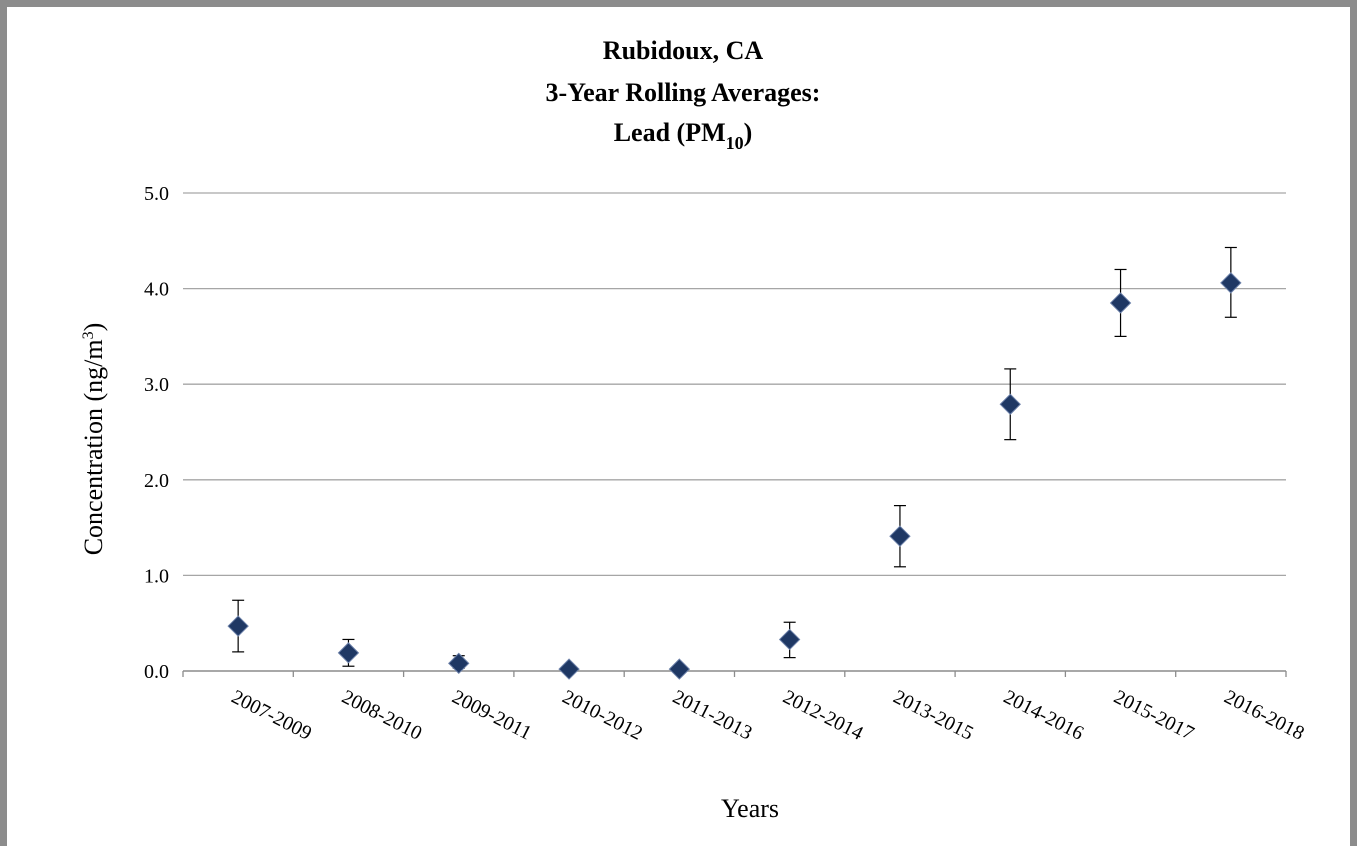 The width and height of the screenshot is (1357, 853). What do you see at coordinates (670, 132) in the screenshot?
I see `title-lead-text: Lead (PM` at bounding box center [670, 132].